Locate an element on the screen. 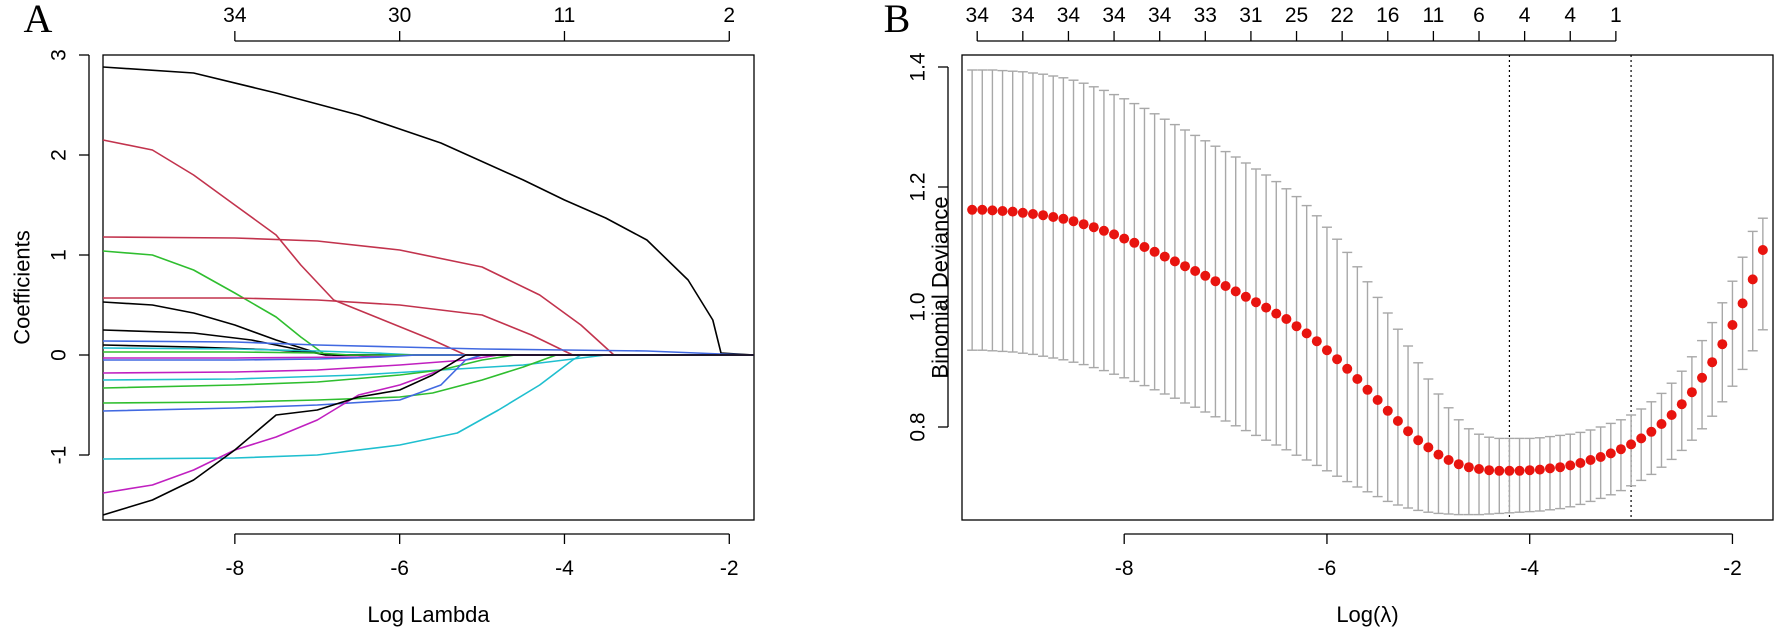 The width and height of the screenshot is (1781, 635). y-axis-label: Binomial Deviance is located at coordinates (940, 287).